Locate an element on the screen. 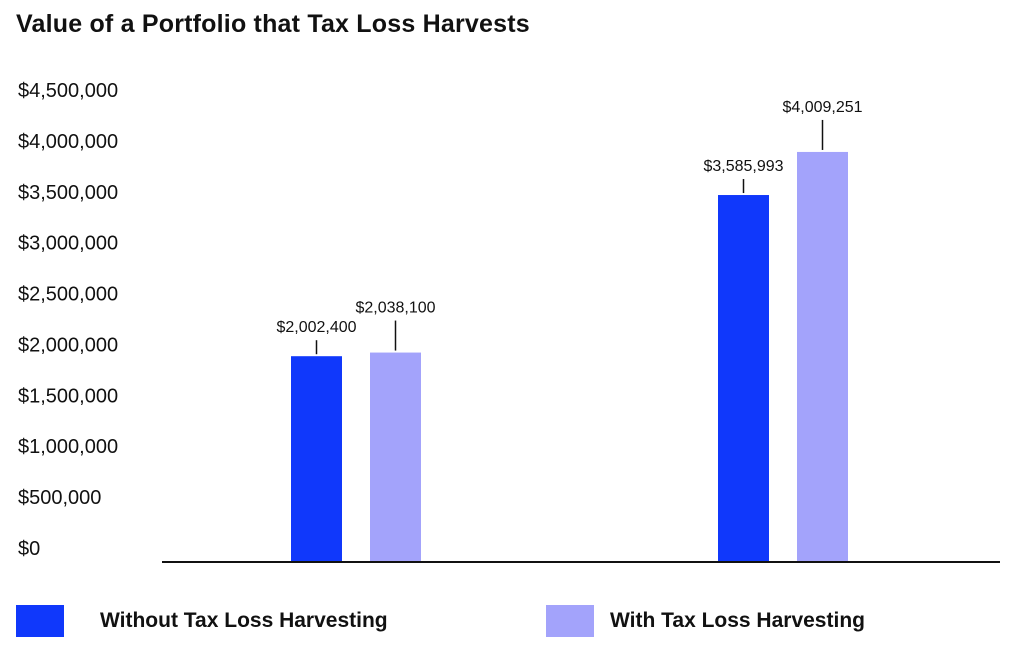 This screenshot has width=1018, height=658. y-tick-label: $3,000,000 is located at coordinates (68, 244).